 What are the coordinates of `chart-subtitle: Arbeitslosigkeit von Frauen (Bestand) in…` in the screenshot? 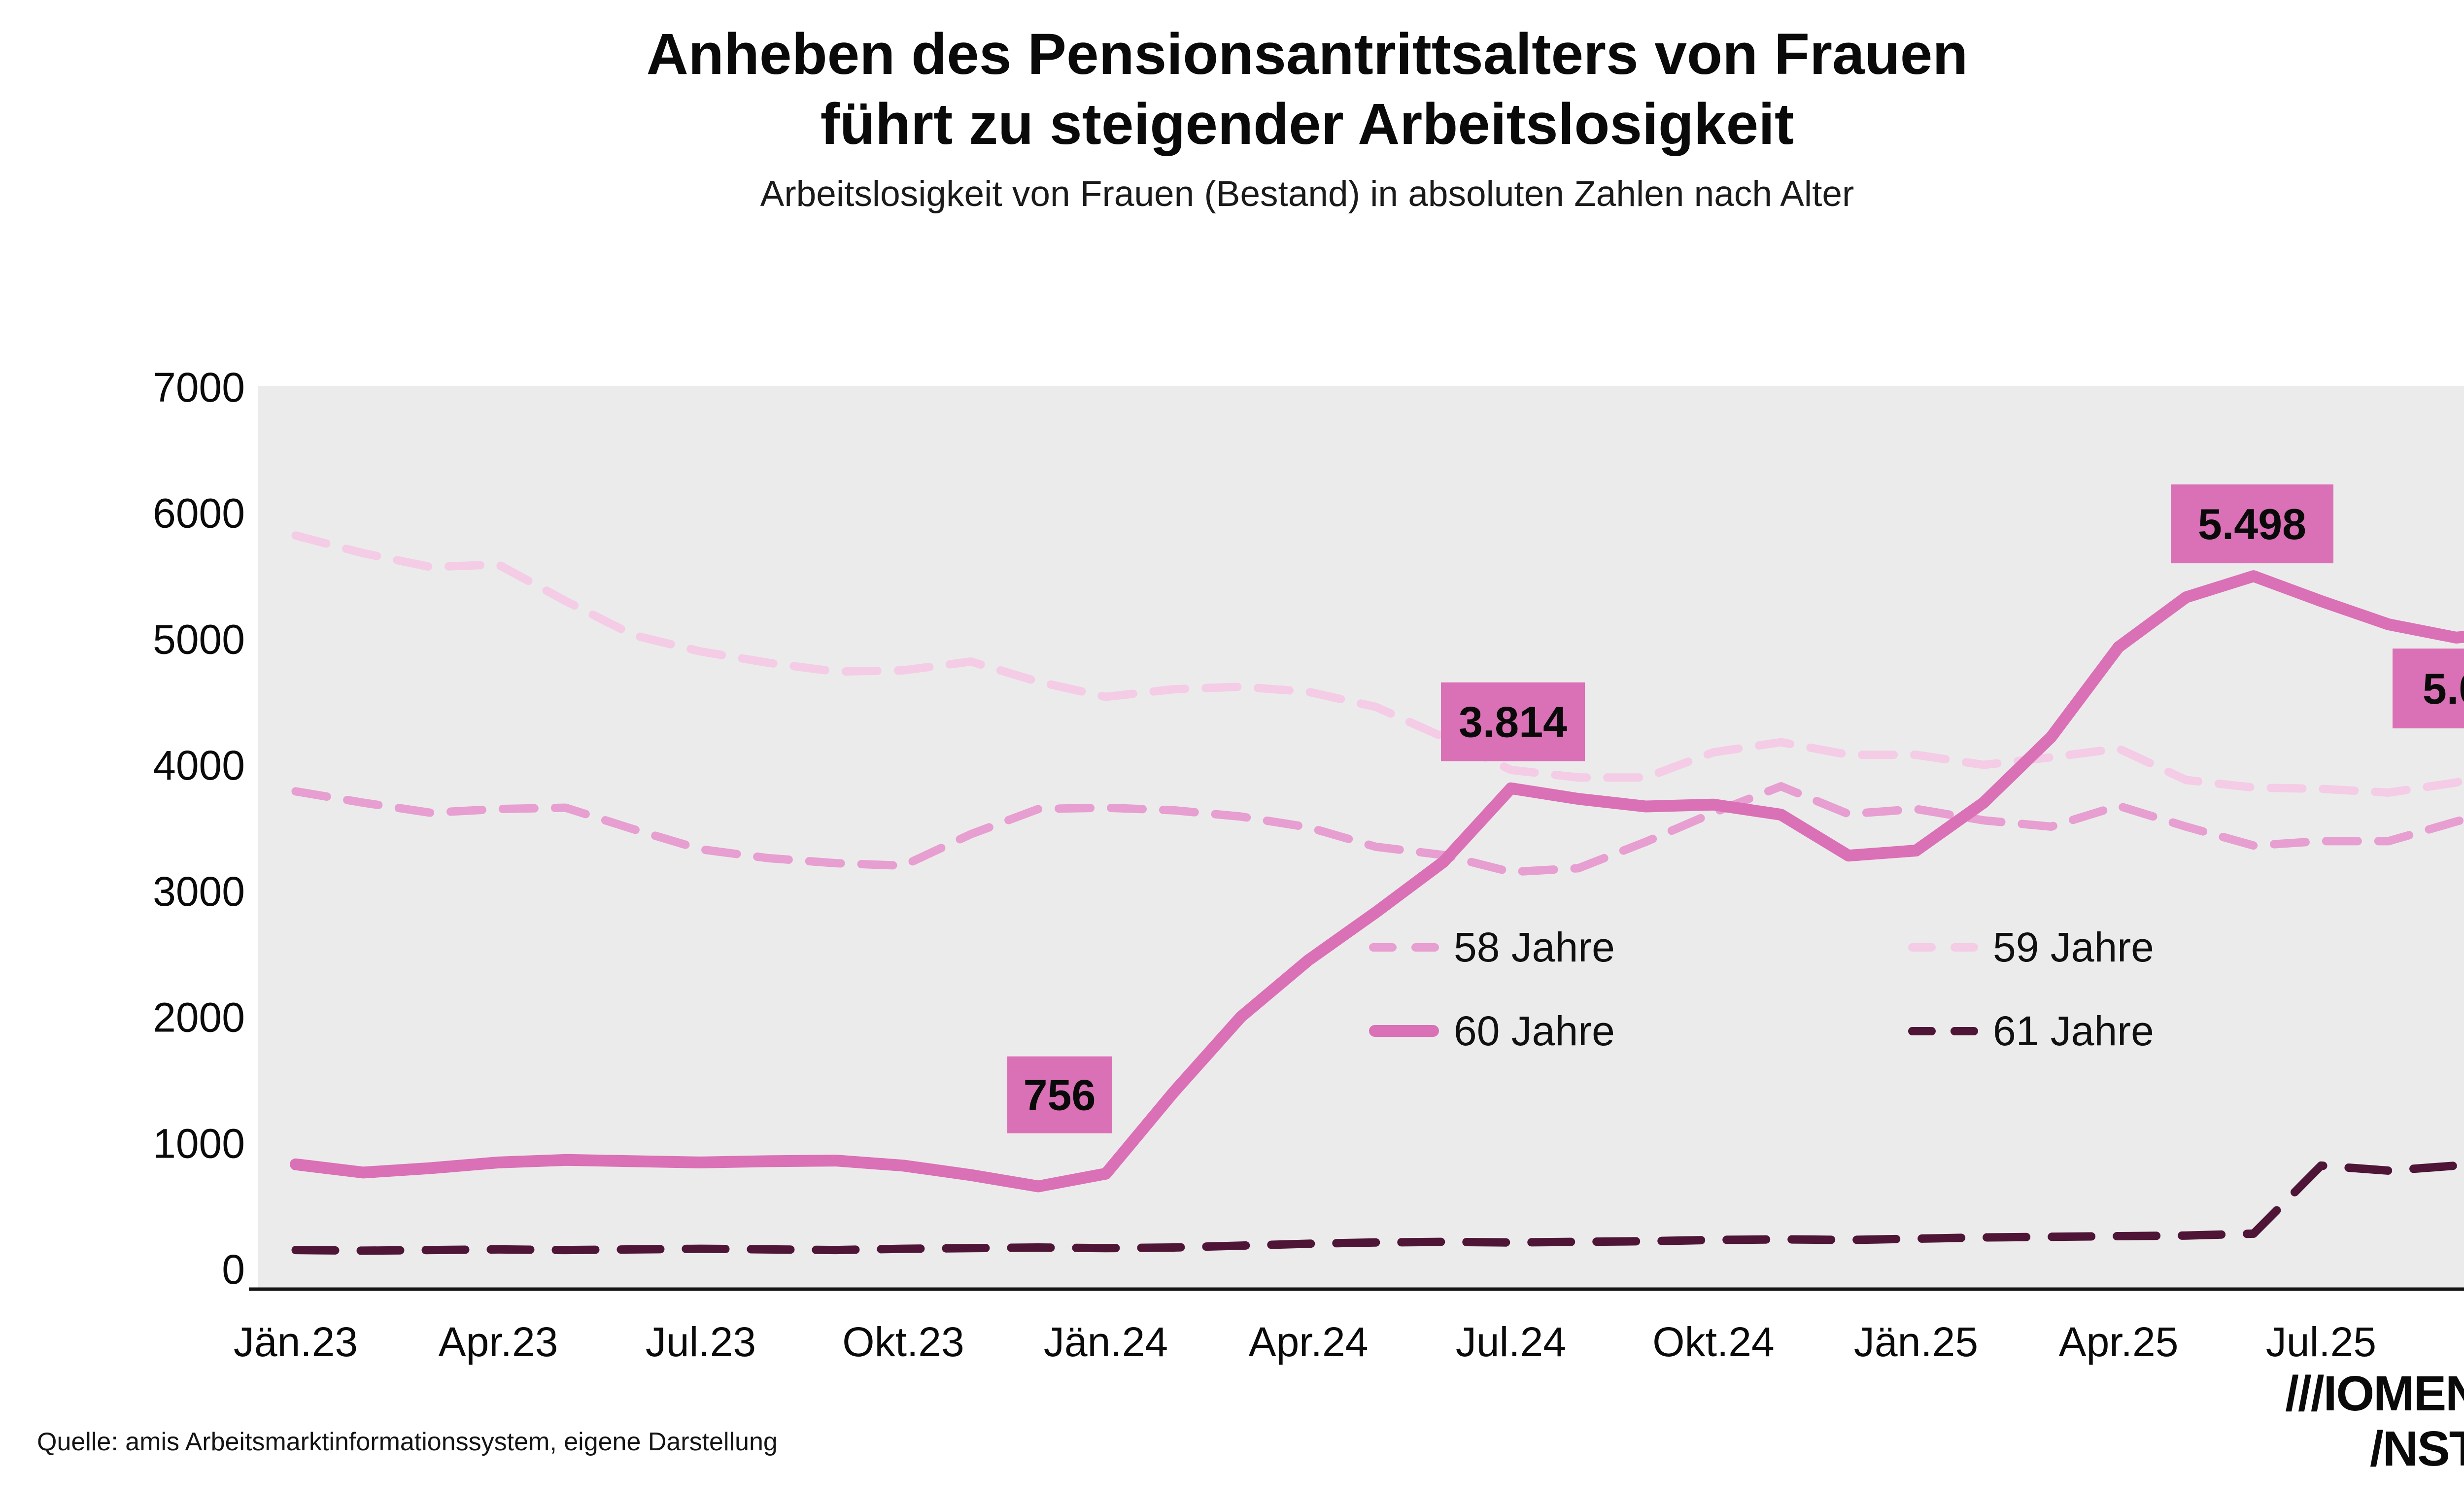 It's located at (1307, 194).